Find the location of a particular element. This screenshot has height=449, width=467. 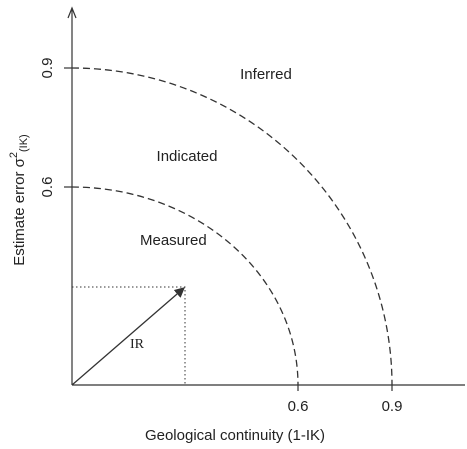

projection-lines is located at coordinates (129, 335).